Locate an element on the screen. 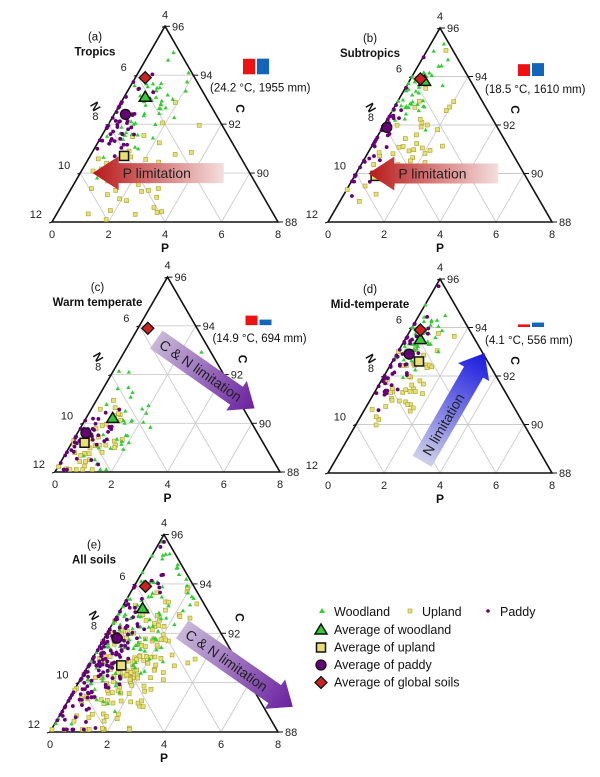 The image size is (600, 777). legend-paddy-icon is located at coordinates (488, 611).